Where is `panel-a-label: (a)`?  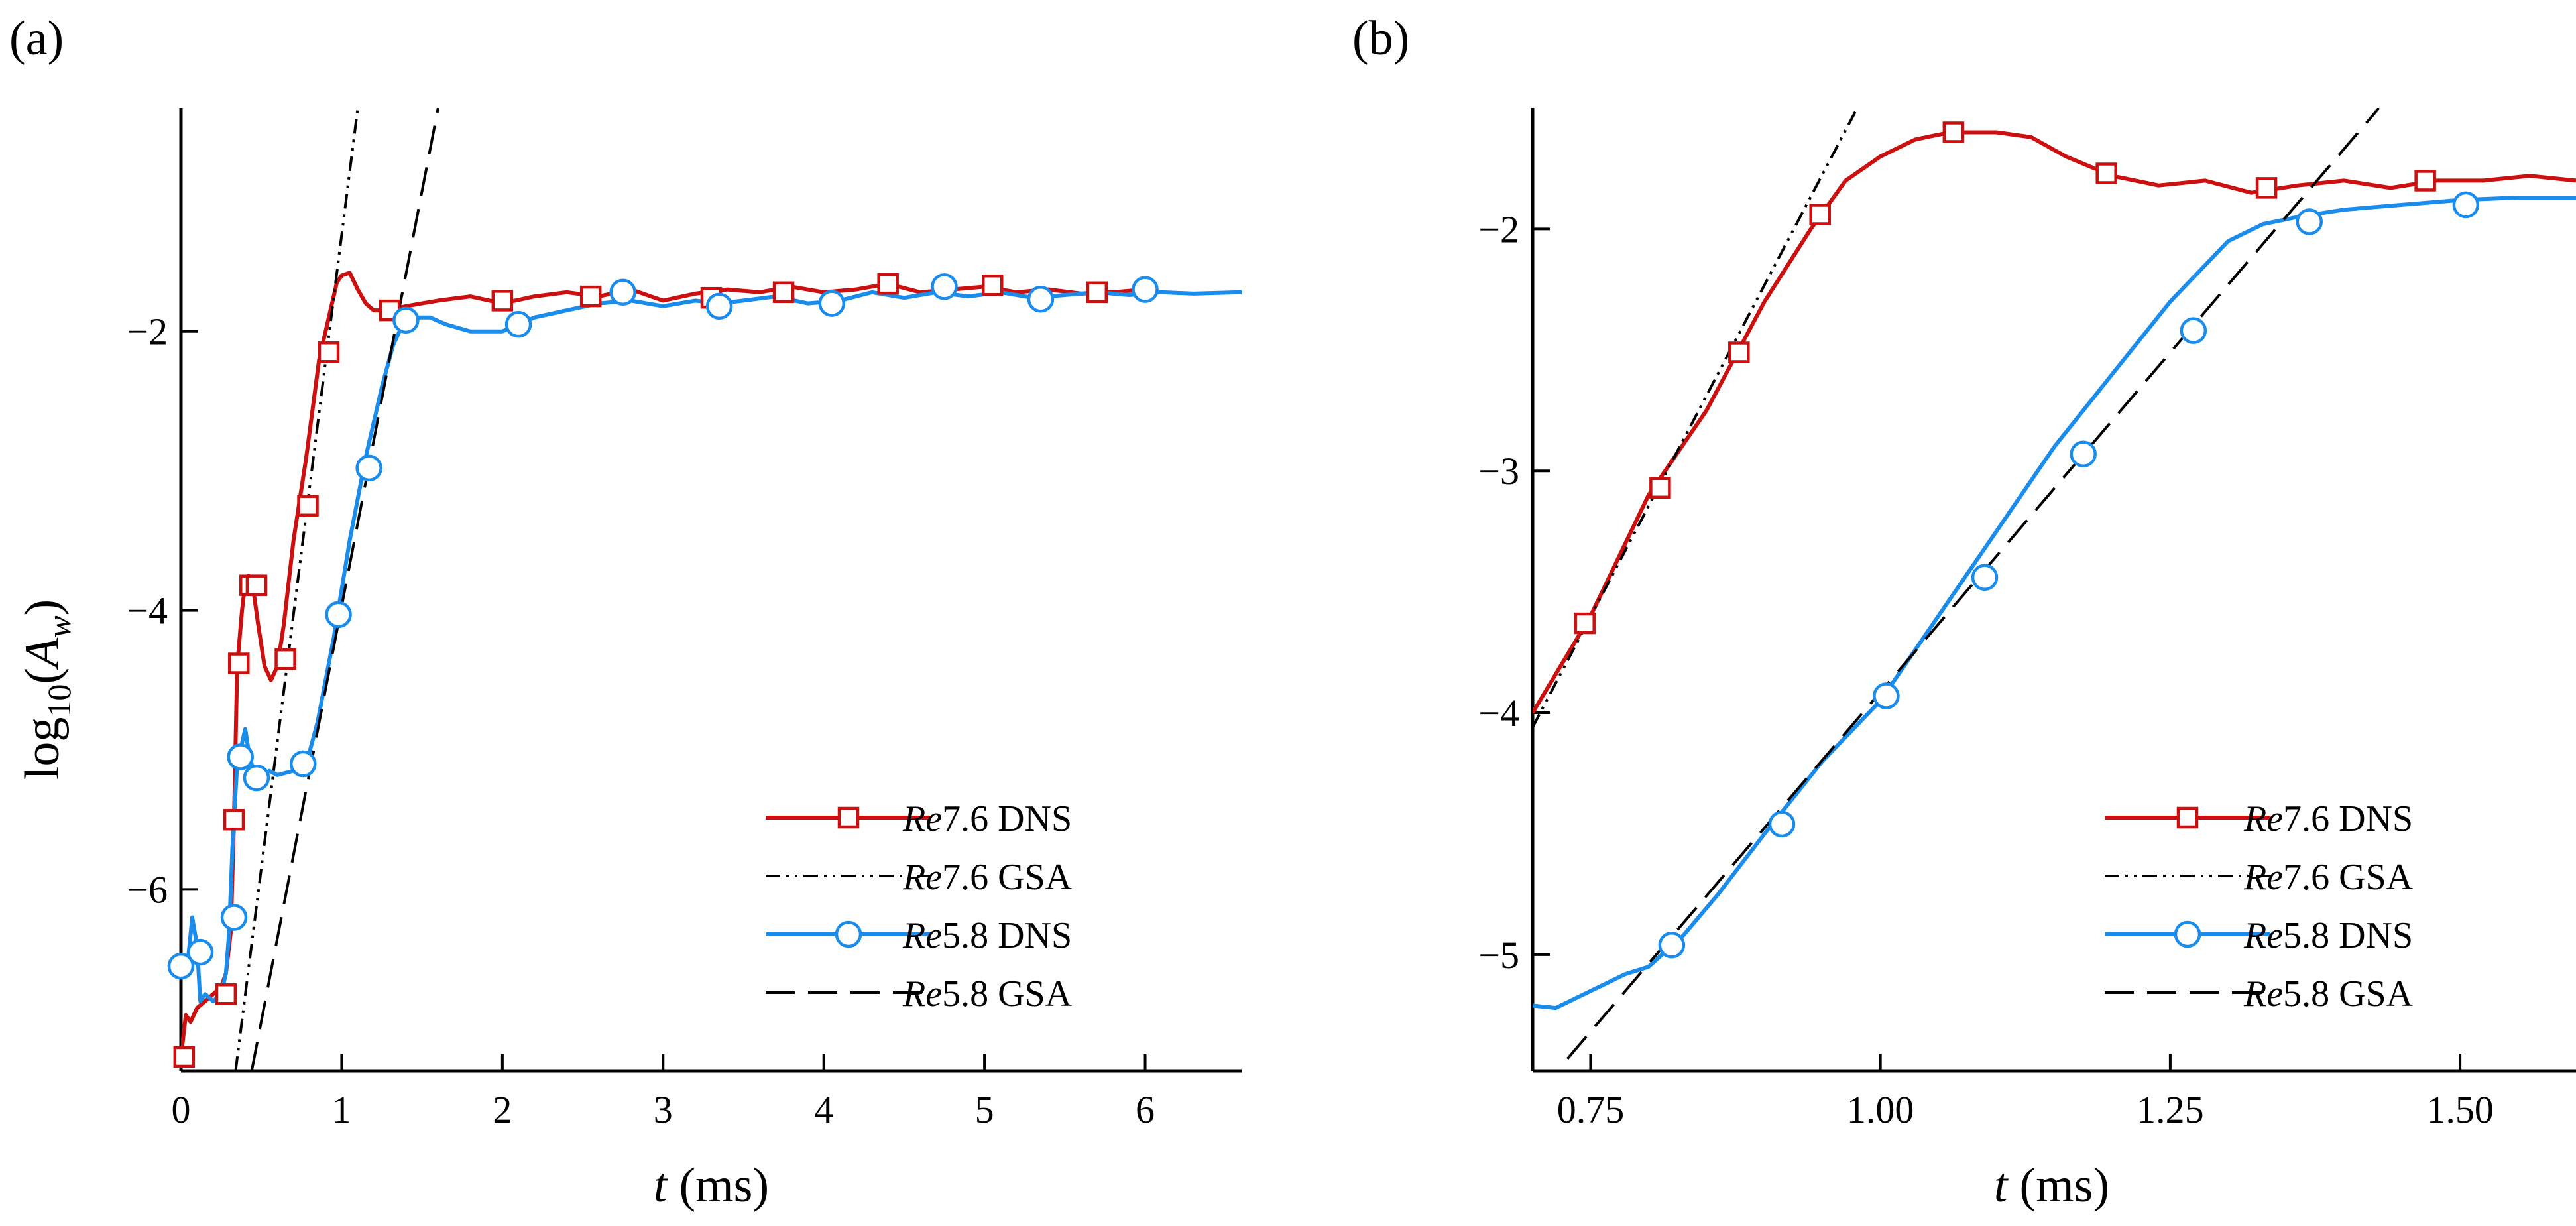
panel-a-label: (a) is located at coordinates (37, 38).